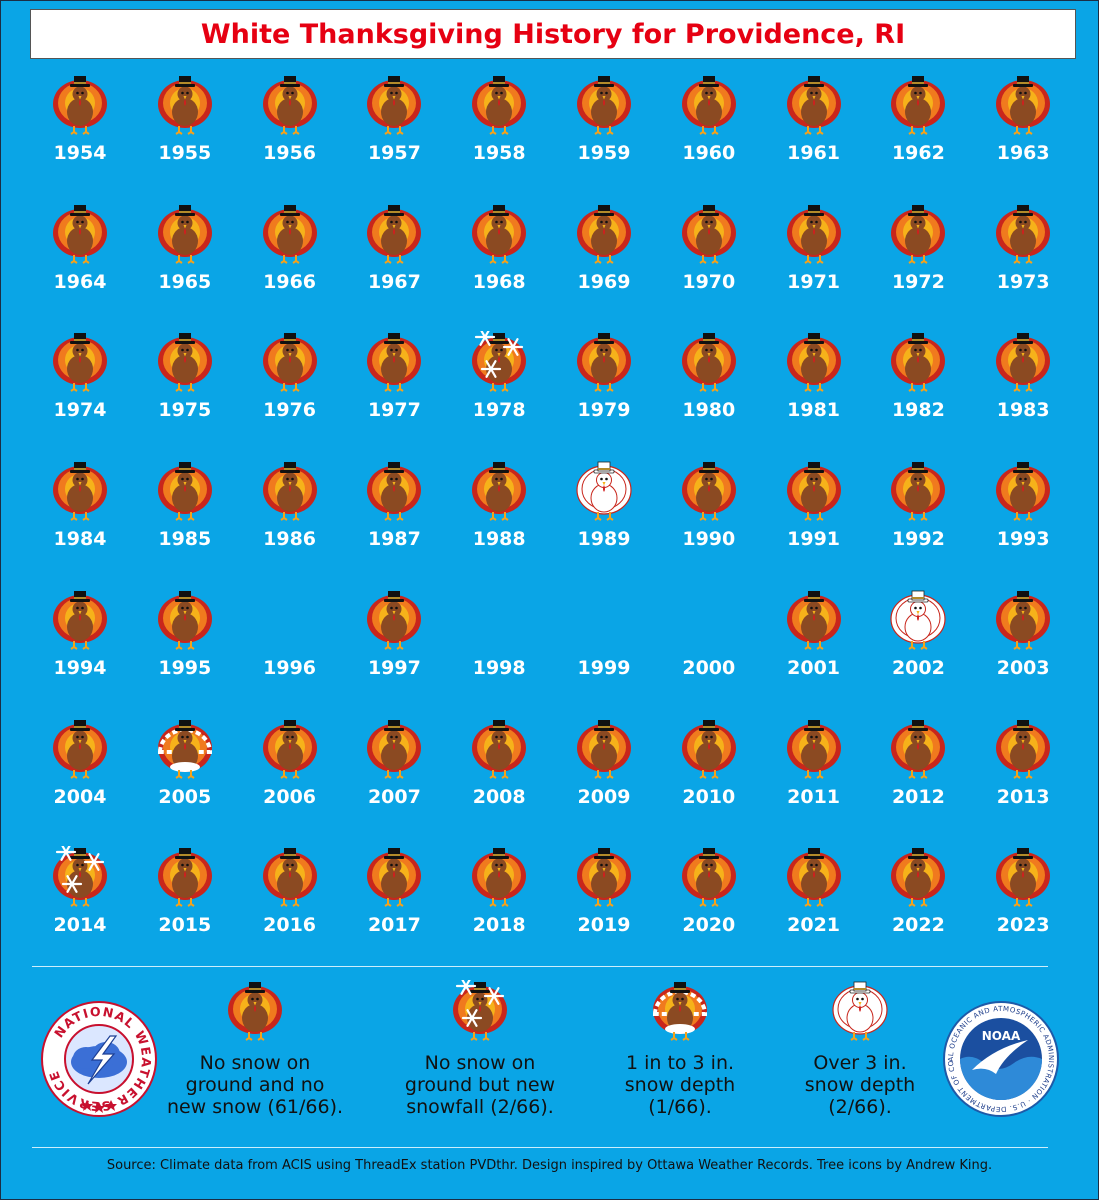 Image resolution: width=1099 pixels, height=1200 pixels. Describe the element at coordinates (499, 778) in the screenshot. I see `year-cell: 2008` at that location.